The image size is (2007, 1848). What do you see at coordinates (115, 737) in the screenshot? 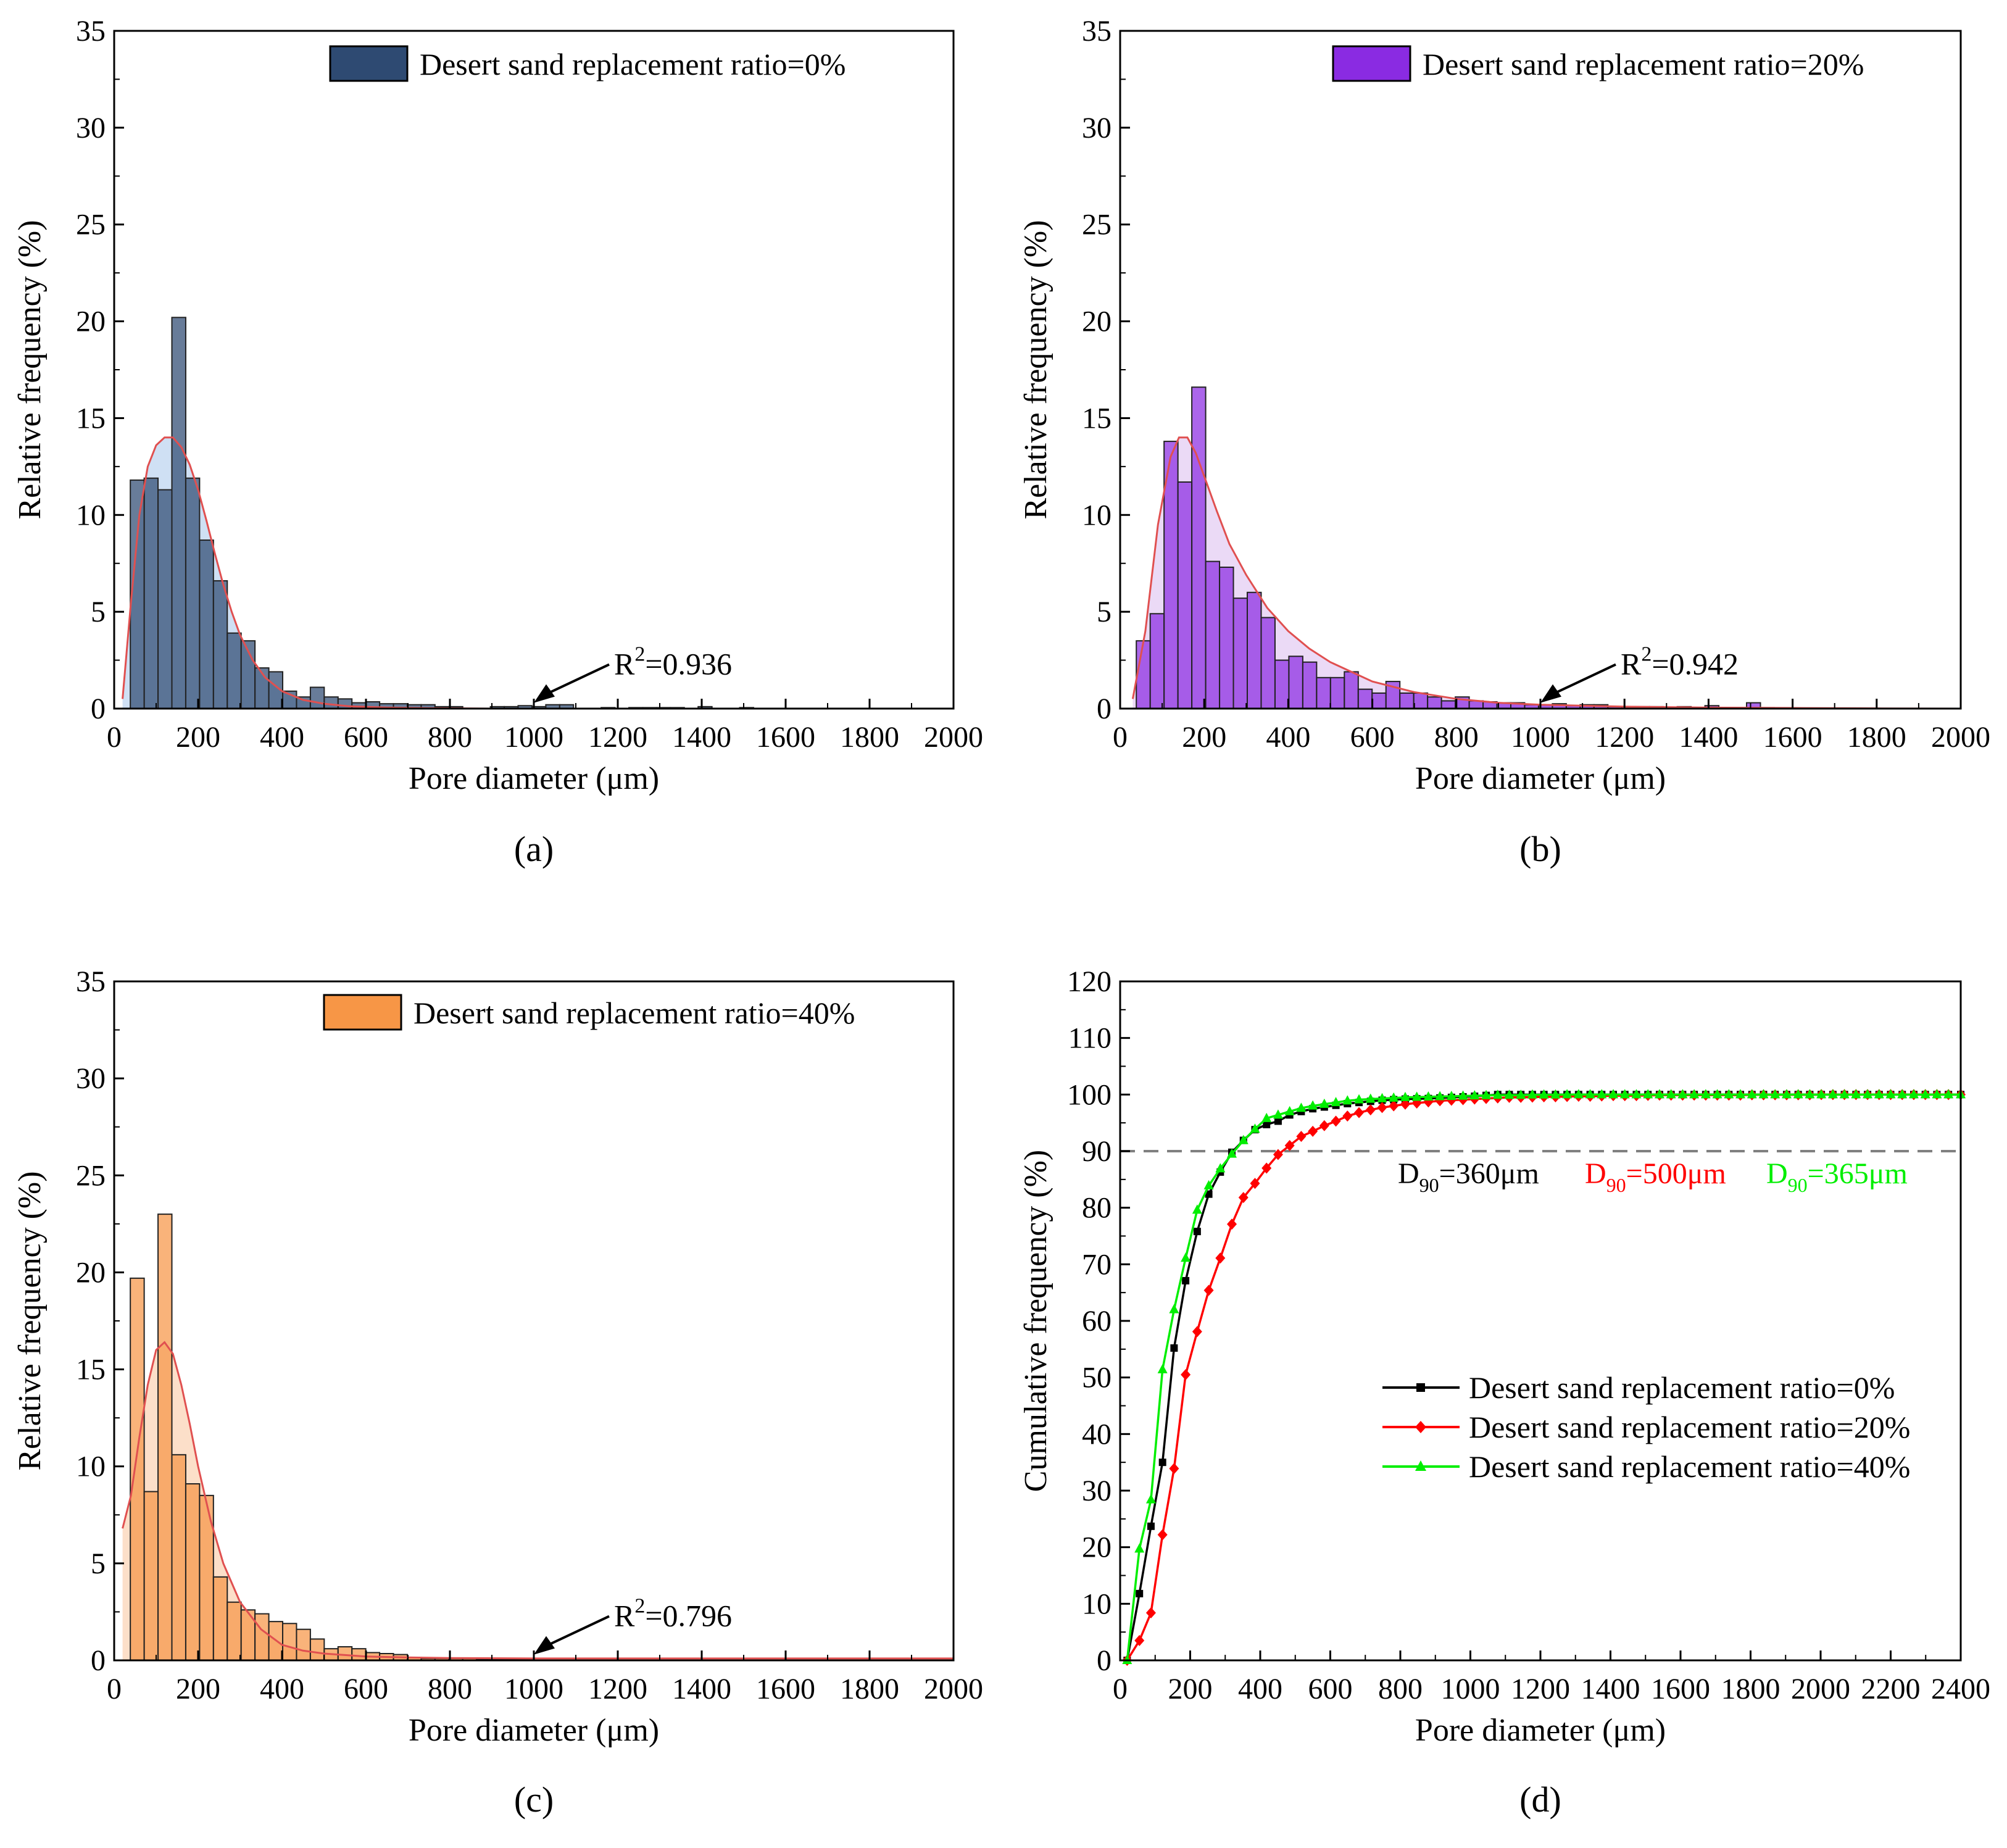
I see `x-tick-label: 0` at bounding box center [115, 737].